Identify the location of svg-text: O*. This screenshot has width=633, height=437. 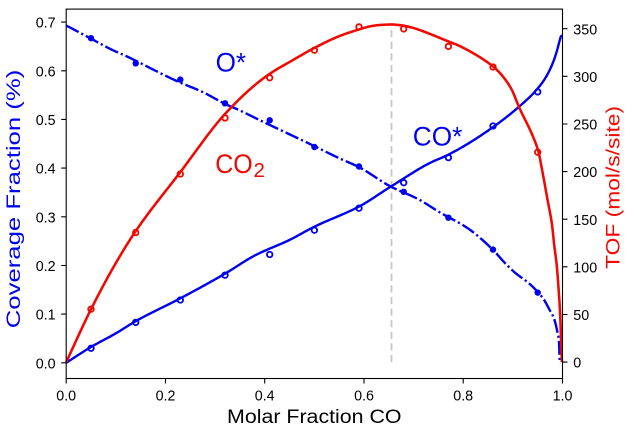
(231, 63).